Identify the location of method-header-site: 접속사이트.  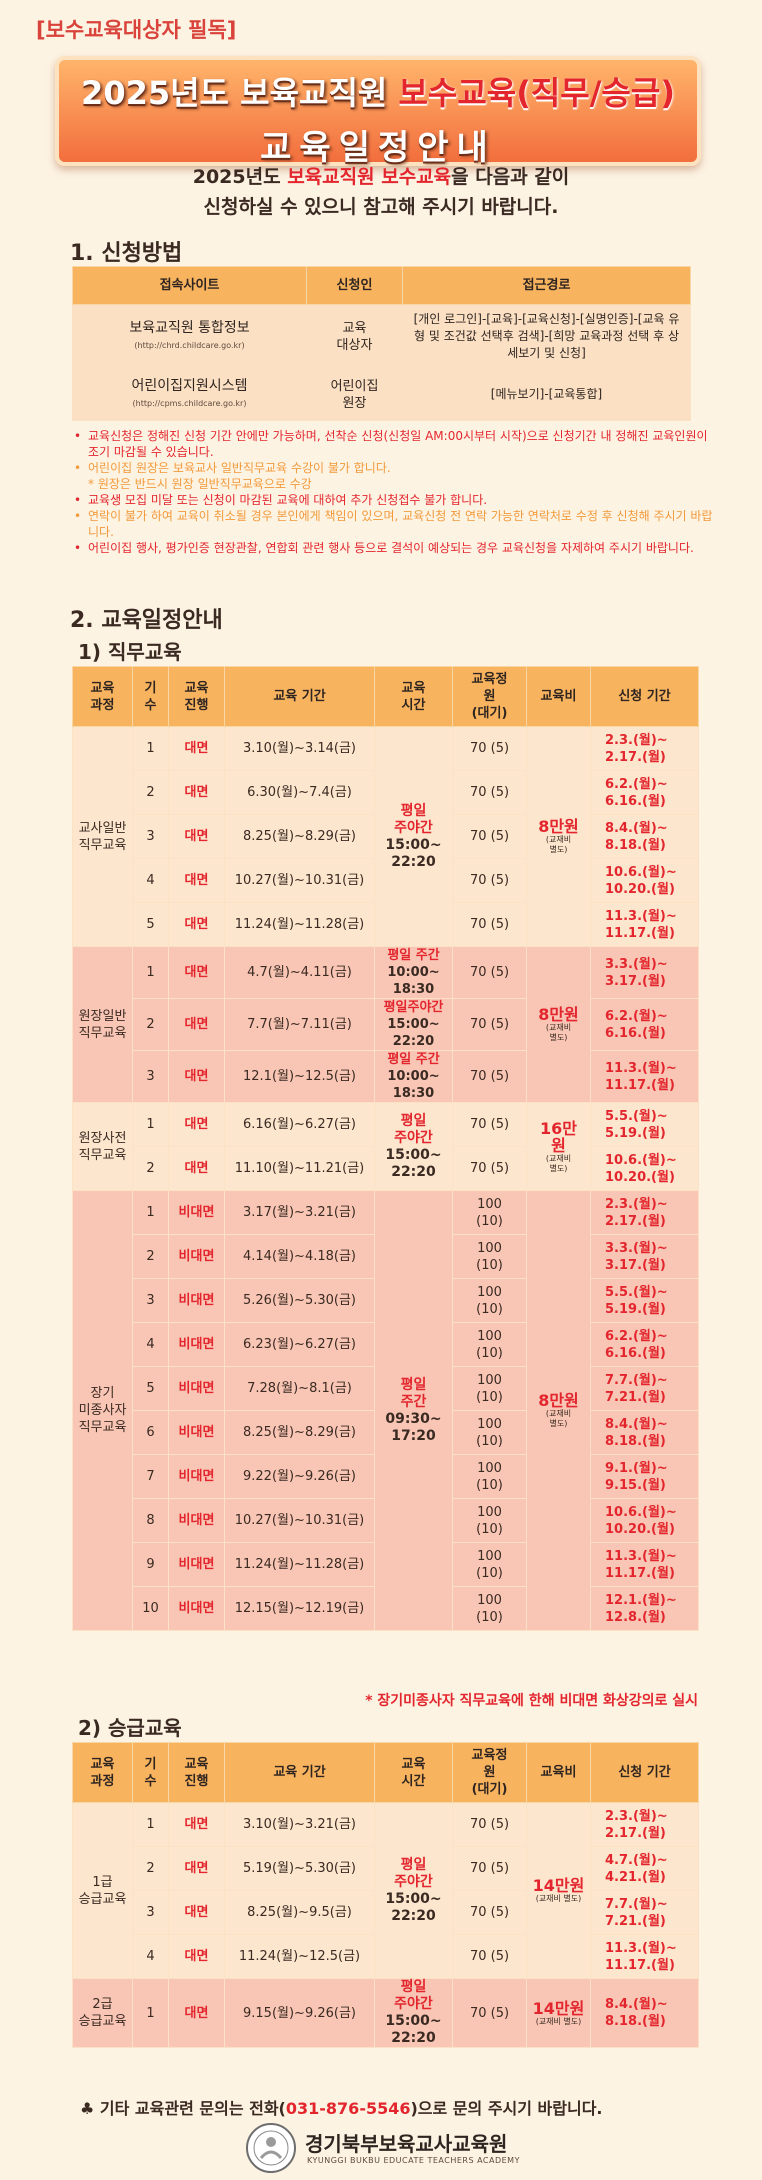
(189, 285).